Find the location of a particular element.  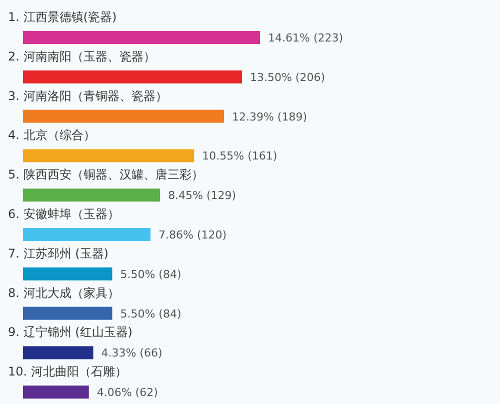

data-label: 7.86% (120) is located at coordinates (192, 235).